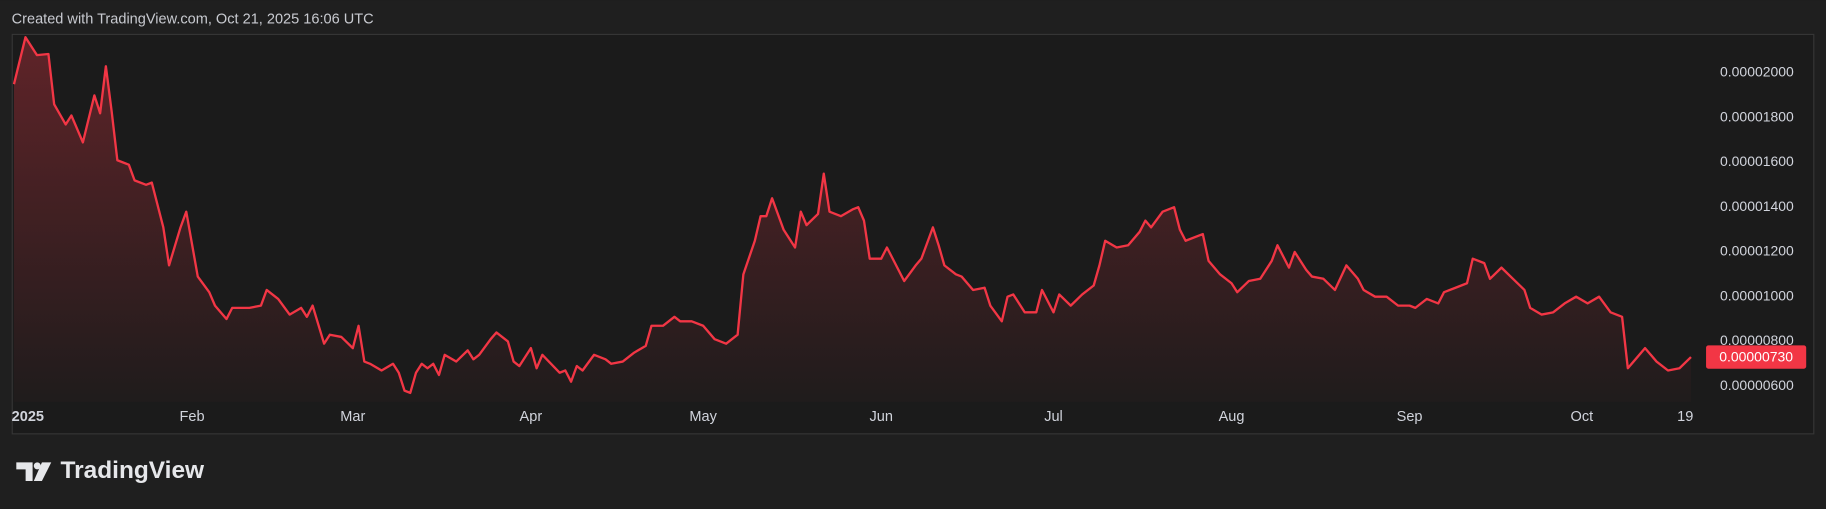  Describe the element at coordinates (1757, 385) in the screenshot. I see `y-tick-label: 0.00000600` at that location.